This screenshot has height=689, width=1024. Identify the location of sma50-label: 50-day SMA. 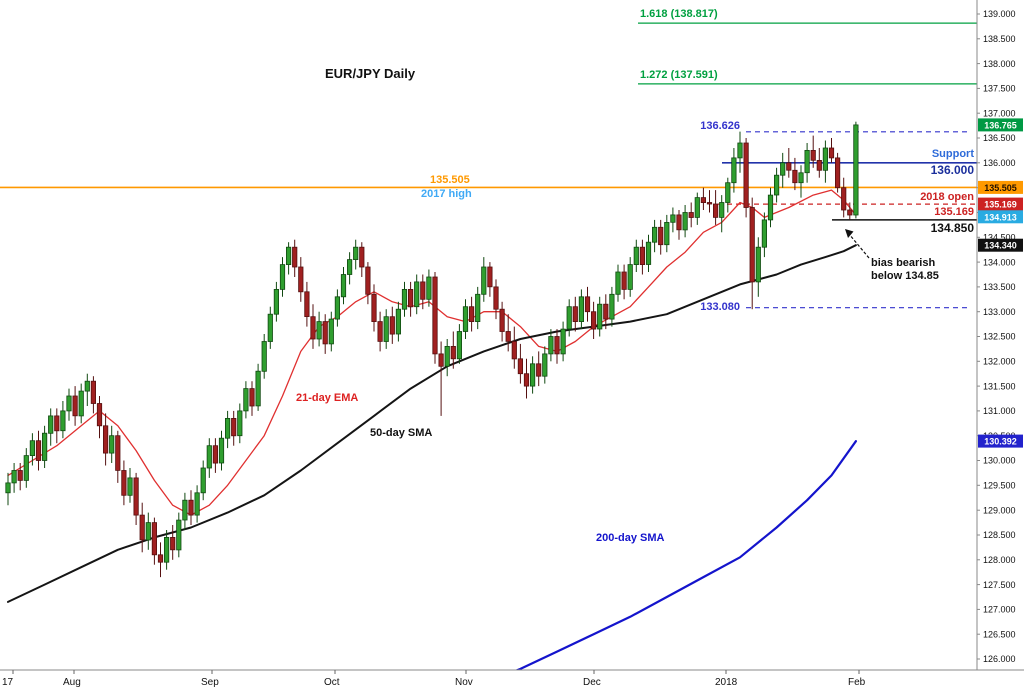
(401, 433).